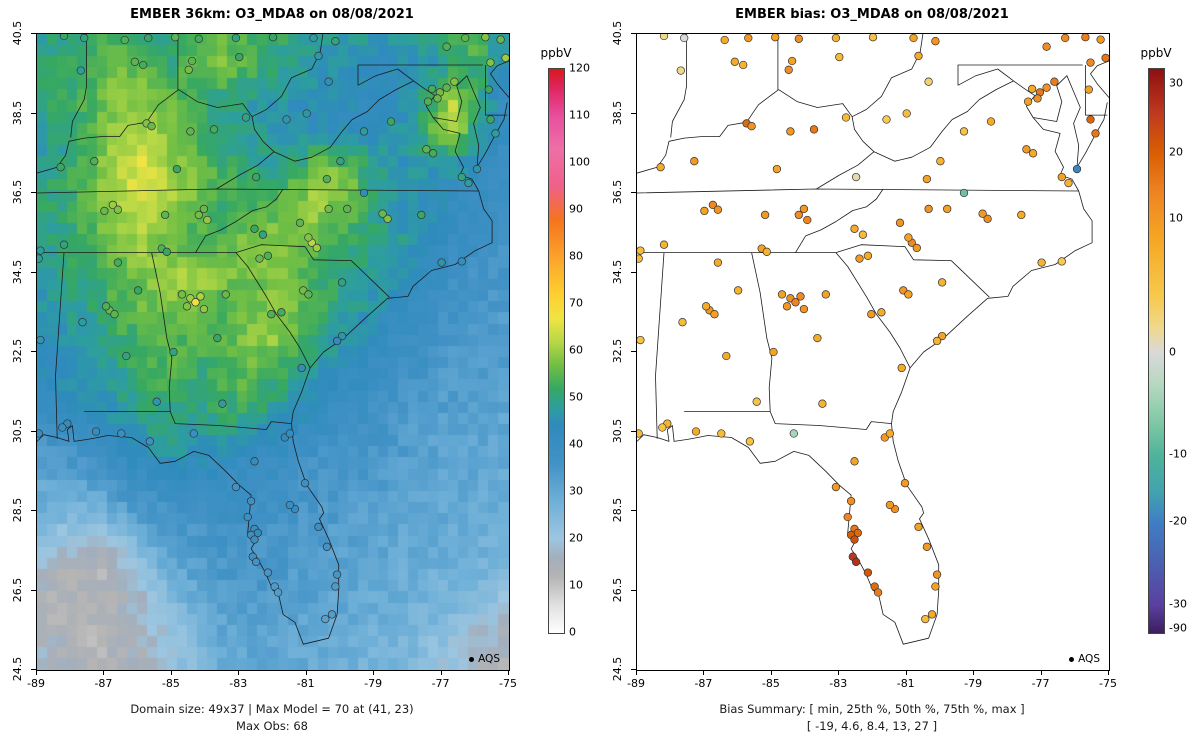 The width and height of the screenshot is (1200, 750). Describe the element at coordinates (576, 256) in the screenshot. I see `colorbar-tick-label: 80` at that location.